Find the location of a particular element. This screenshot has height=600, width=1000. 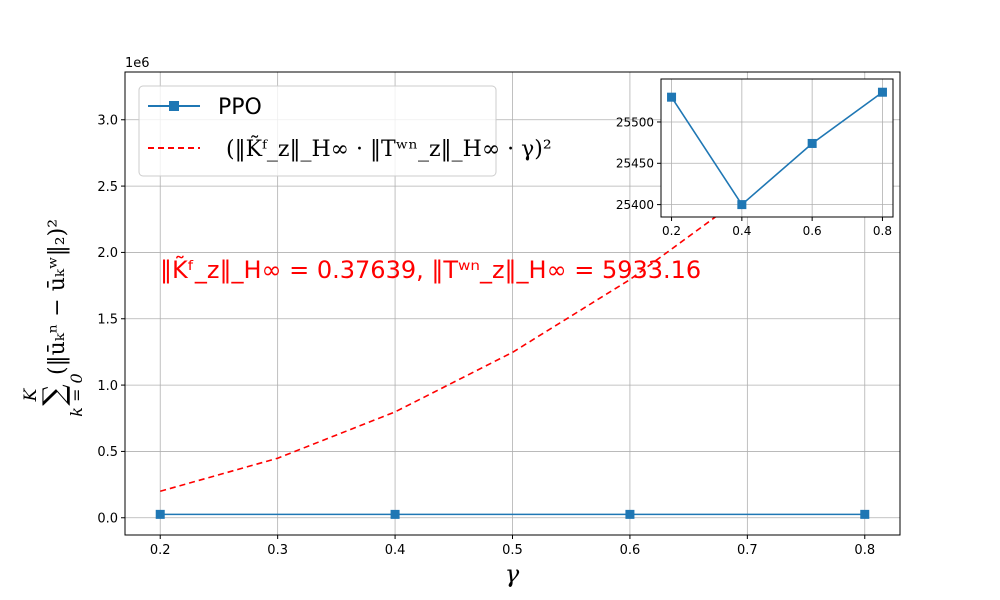

y-tick-label: 2.0 is located at coordinates (107, 253).